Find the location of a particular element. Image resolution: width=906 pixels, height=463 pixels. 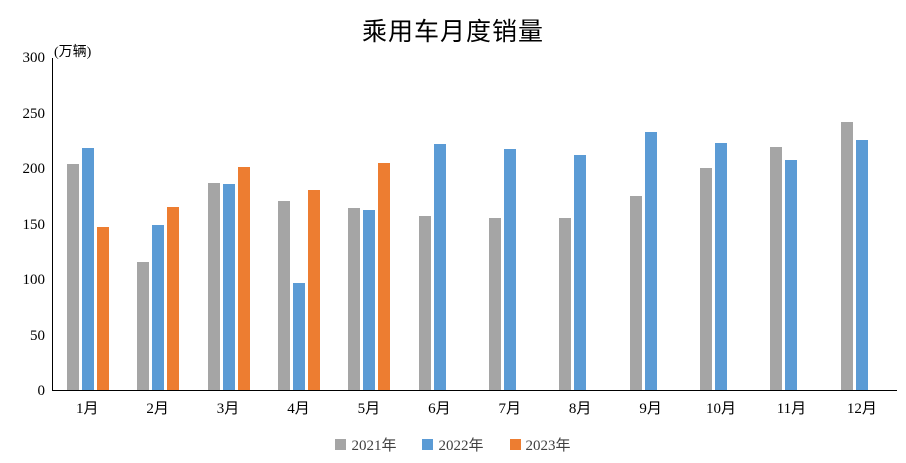

month-label: 1月 is located at coordinates (87, 409).